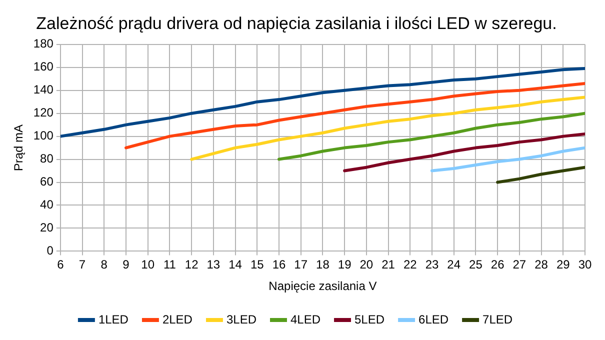  What do you see at coordinates (43, 135) in the screenshot?
I see `y-tick-label: 100` at bounding box center [43, 135].